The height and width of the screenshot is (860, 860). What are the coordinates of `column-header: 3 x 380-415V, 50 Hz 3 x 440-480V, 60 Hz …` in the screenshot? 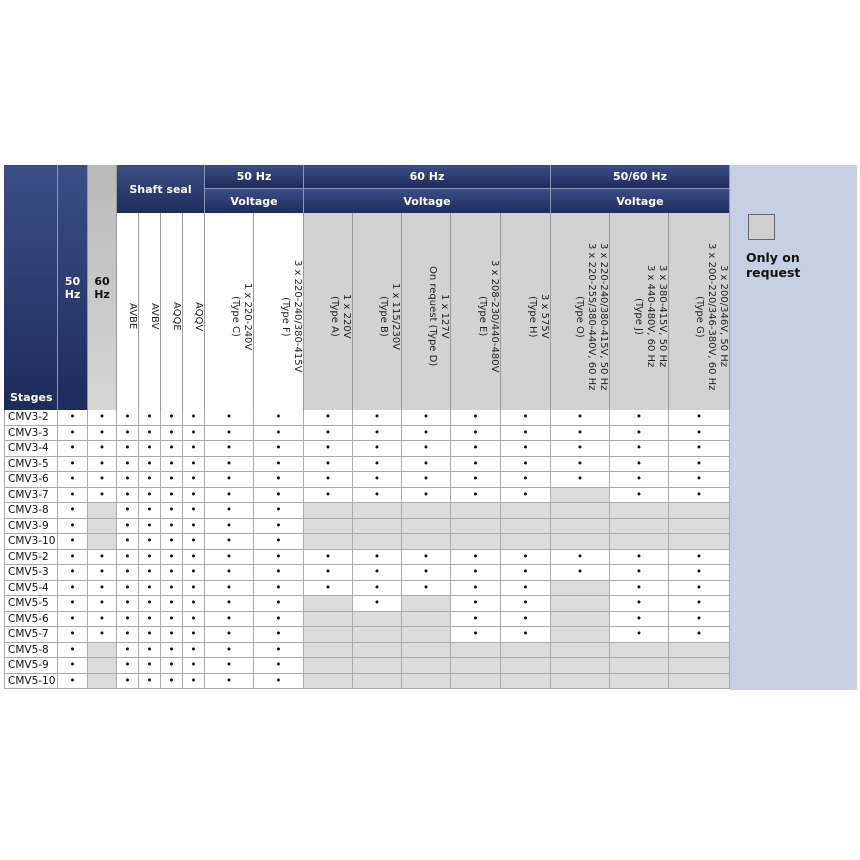 It's located at (639, 311).